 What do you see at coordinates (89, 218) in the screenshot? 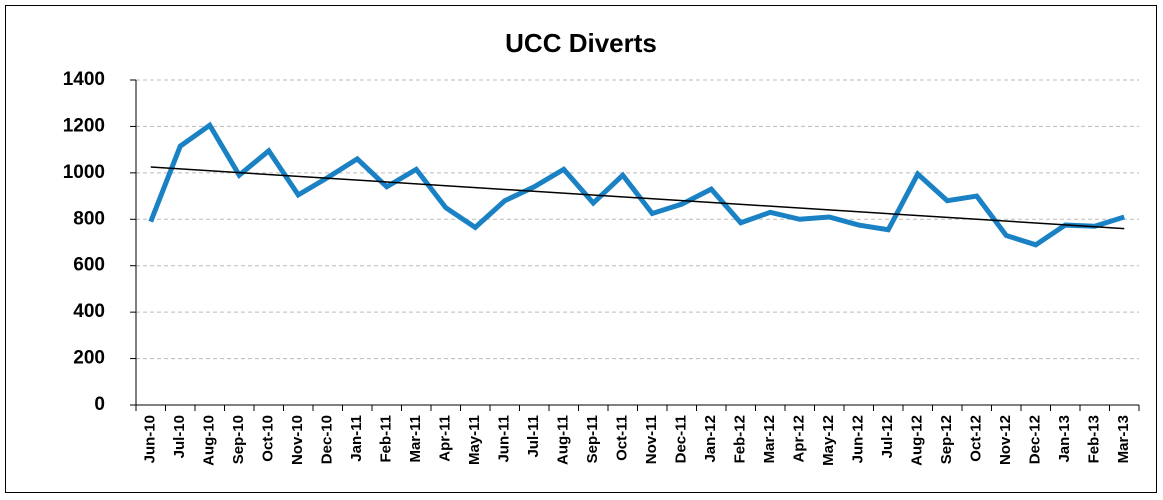
I see `y-tick-label: 800` at bounding box center [89, 218].